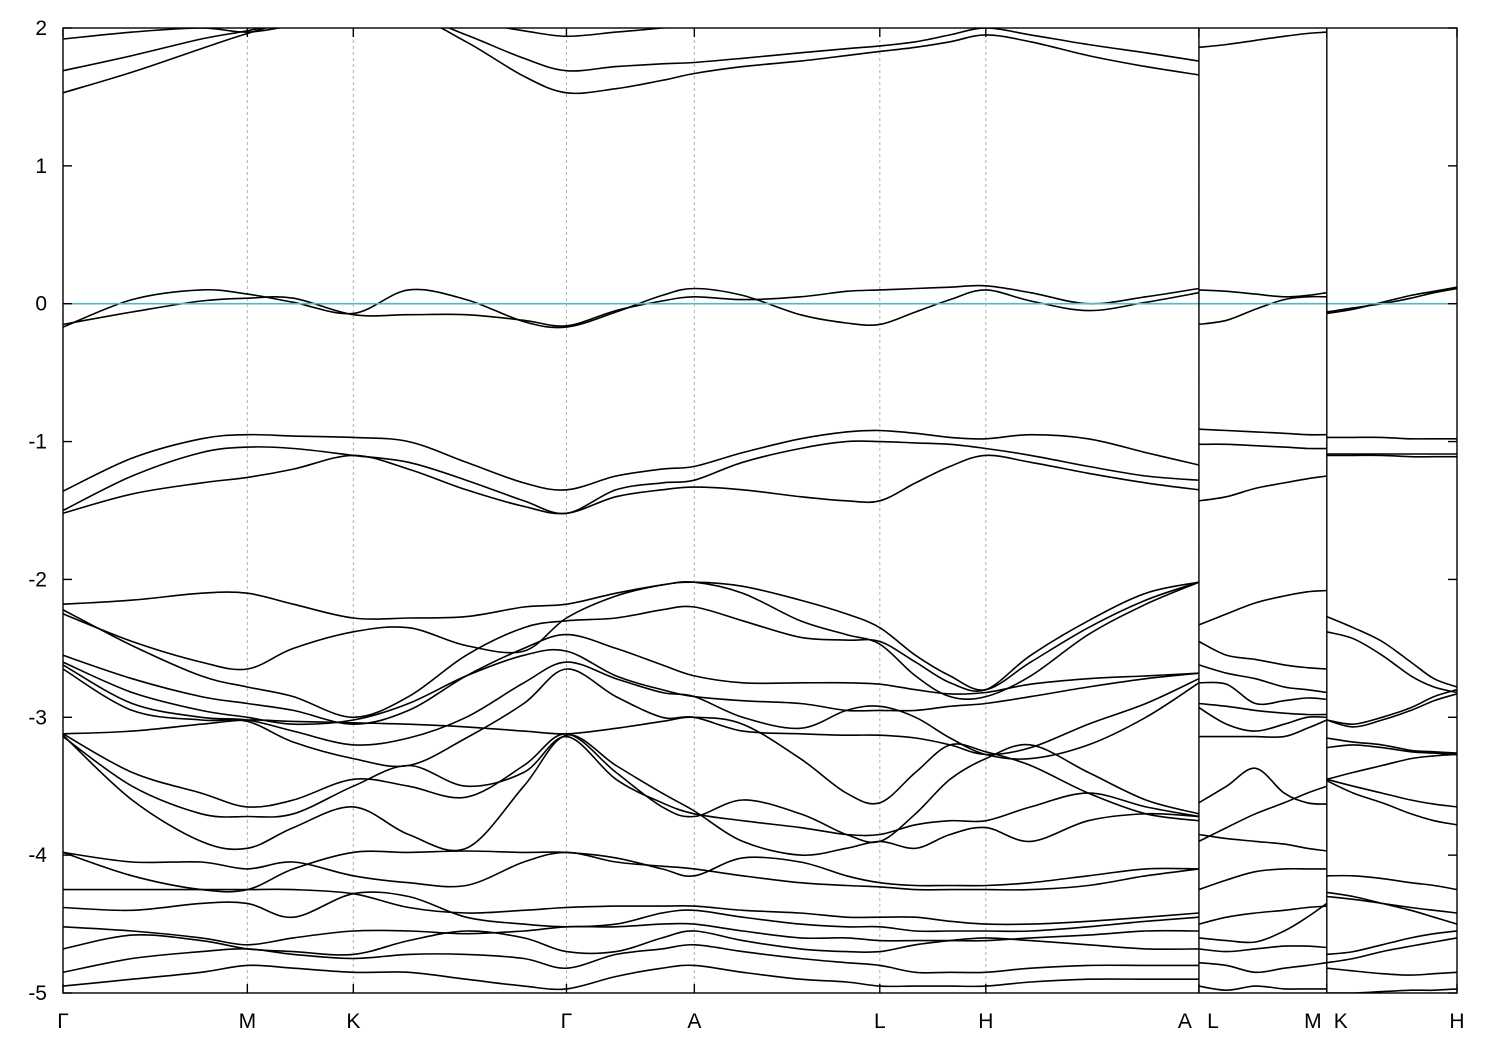 The image size is (1500, 1050). What do you see at coordinates (37, 442) in the screenshot?
I see `y-tick-label: -1` at bounding box center [37, 442].